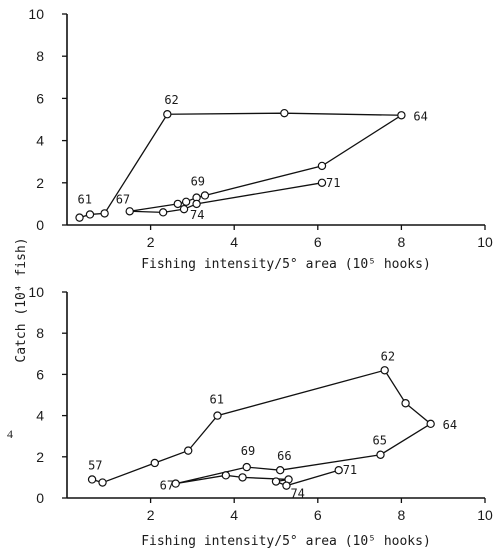 The height and width of the screenshot is (556, 499). Describe the element at coordinates (10, 434) in the screenshot. I see `stray-mark: 4` at that location.